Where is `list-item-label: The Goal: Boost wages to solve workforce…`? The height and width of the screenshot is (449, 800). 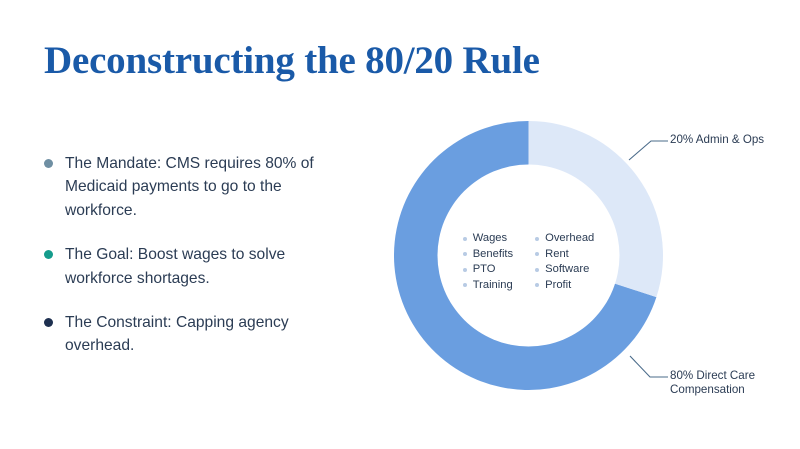
list-item-label: The Goal: Boost wages to solve workforce… is located at coordinates (175, 266).